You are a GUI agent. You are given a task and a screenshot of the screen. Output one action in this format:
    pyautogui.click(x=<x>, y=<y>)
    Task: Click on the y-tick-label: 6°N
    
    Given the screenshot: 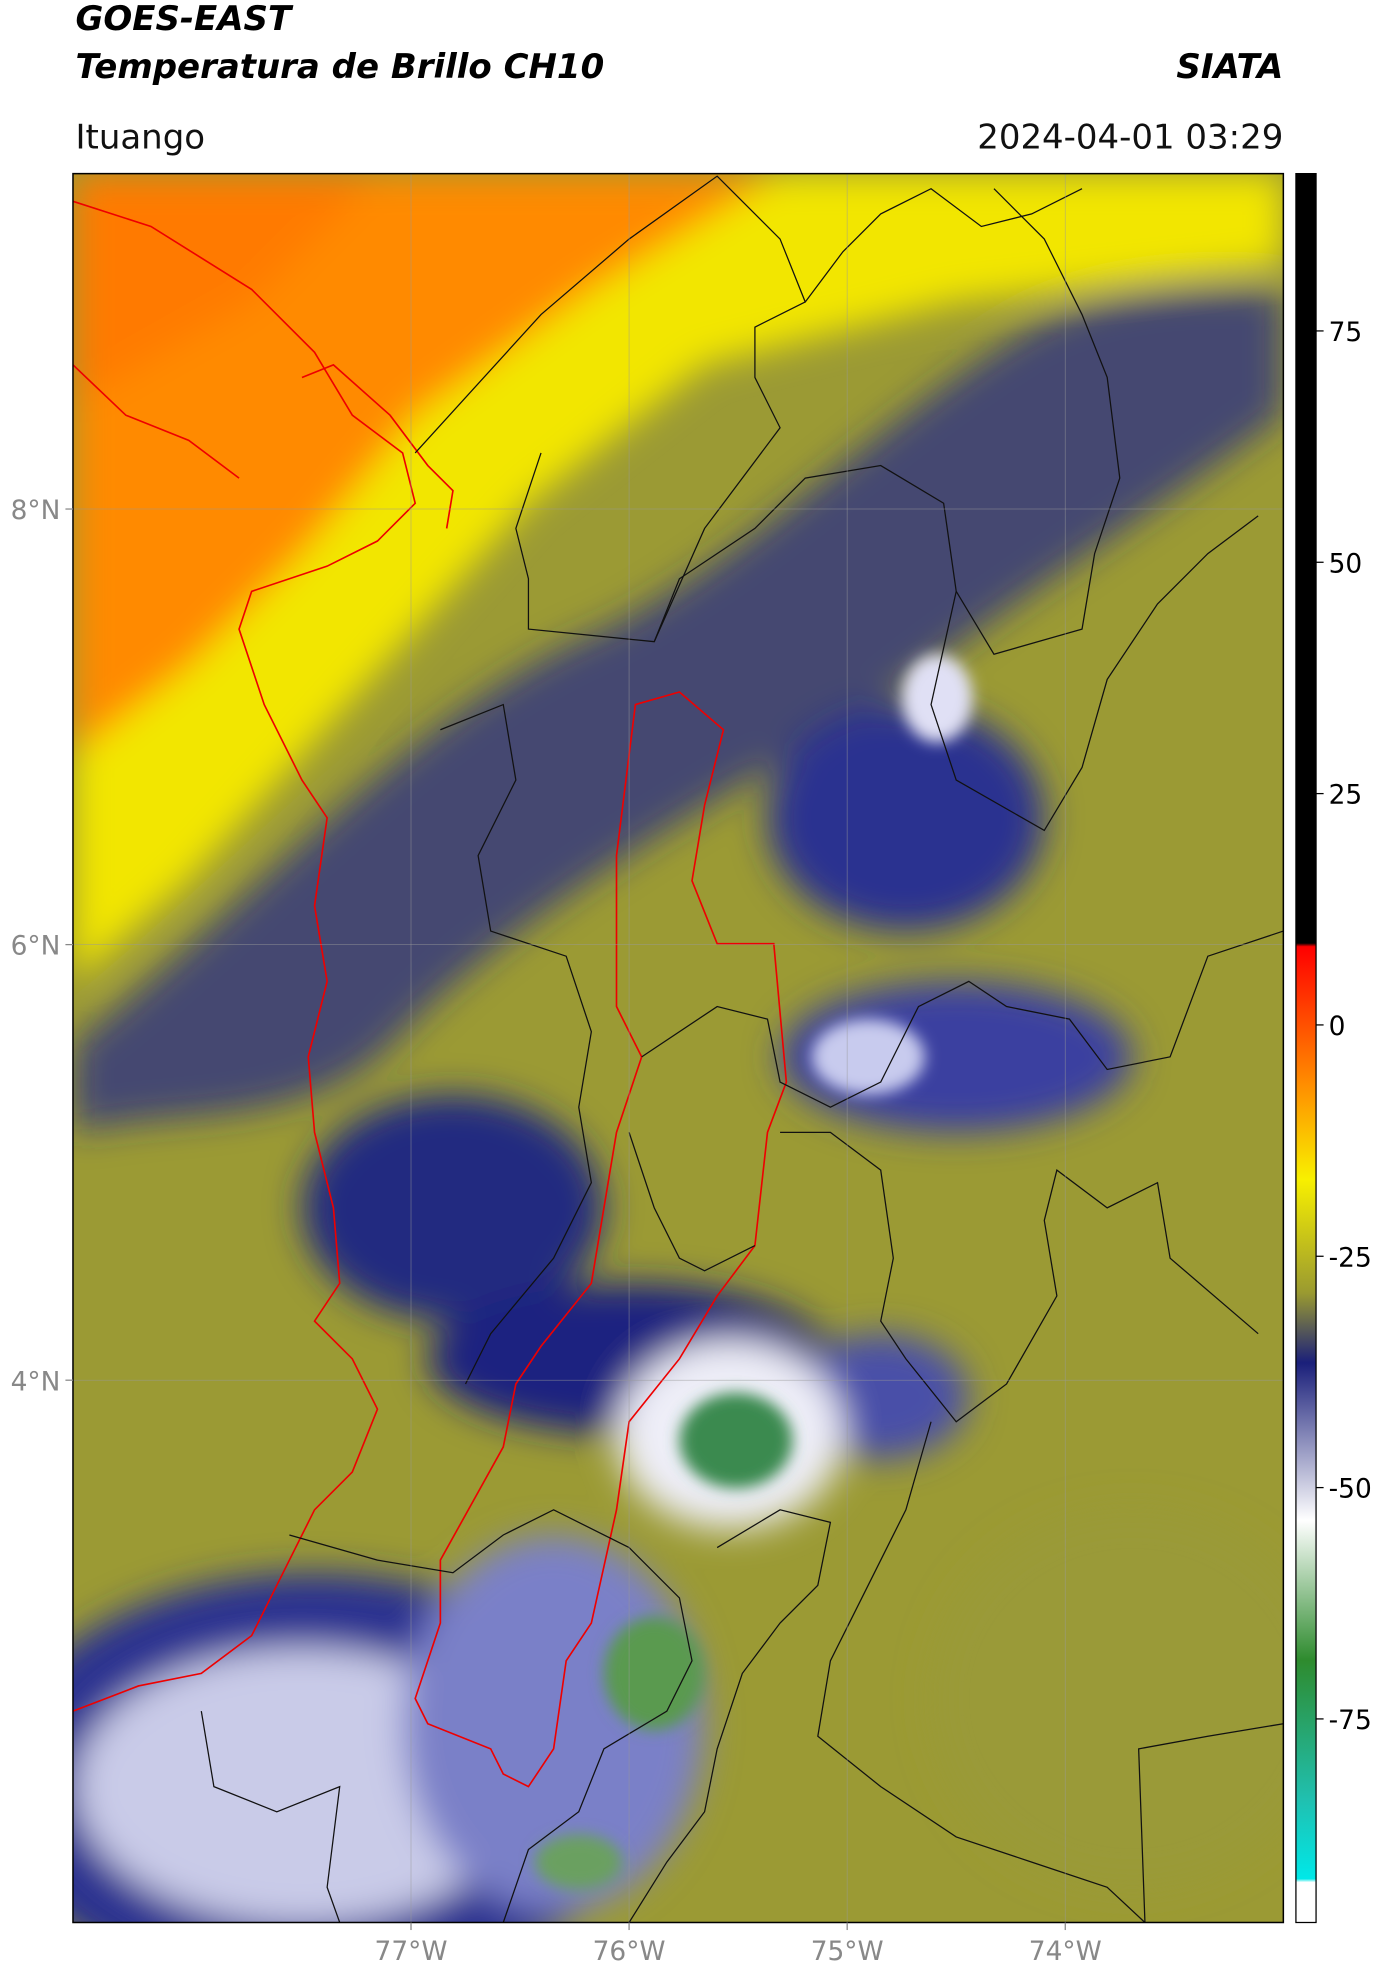 What is the action you would take?
    pyautogui.click(x=36, y=946)
    